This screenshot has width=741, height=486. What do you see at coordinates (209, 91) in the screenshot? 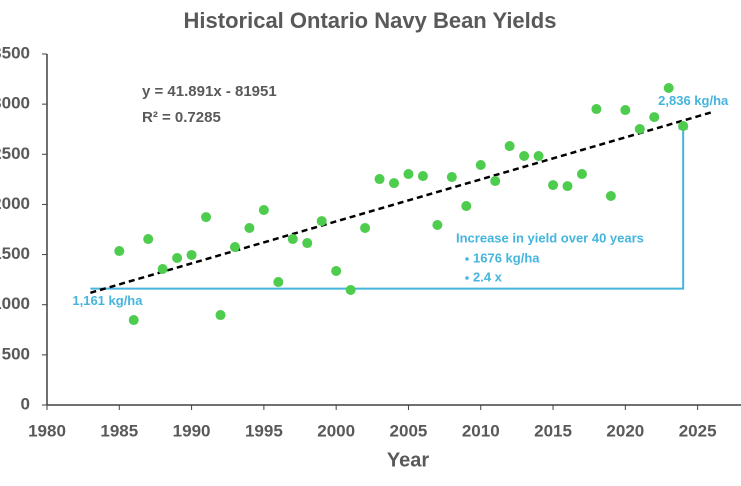
I see `trend-equation: y = 41.891x - 81951` at bounding box center [209, 91].